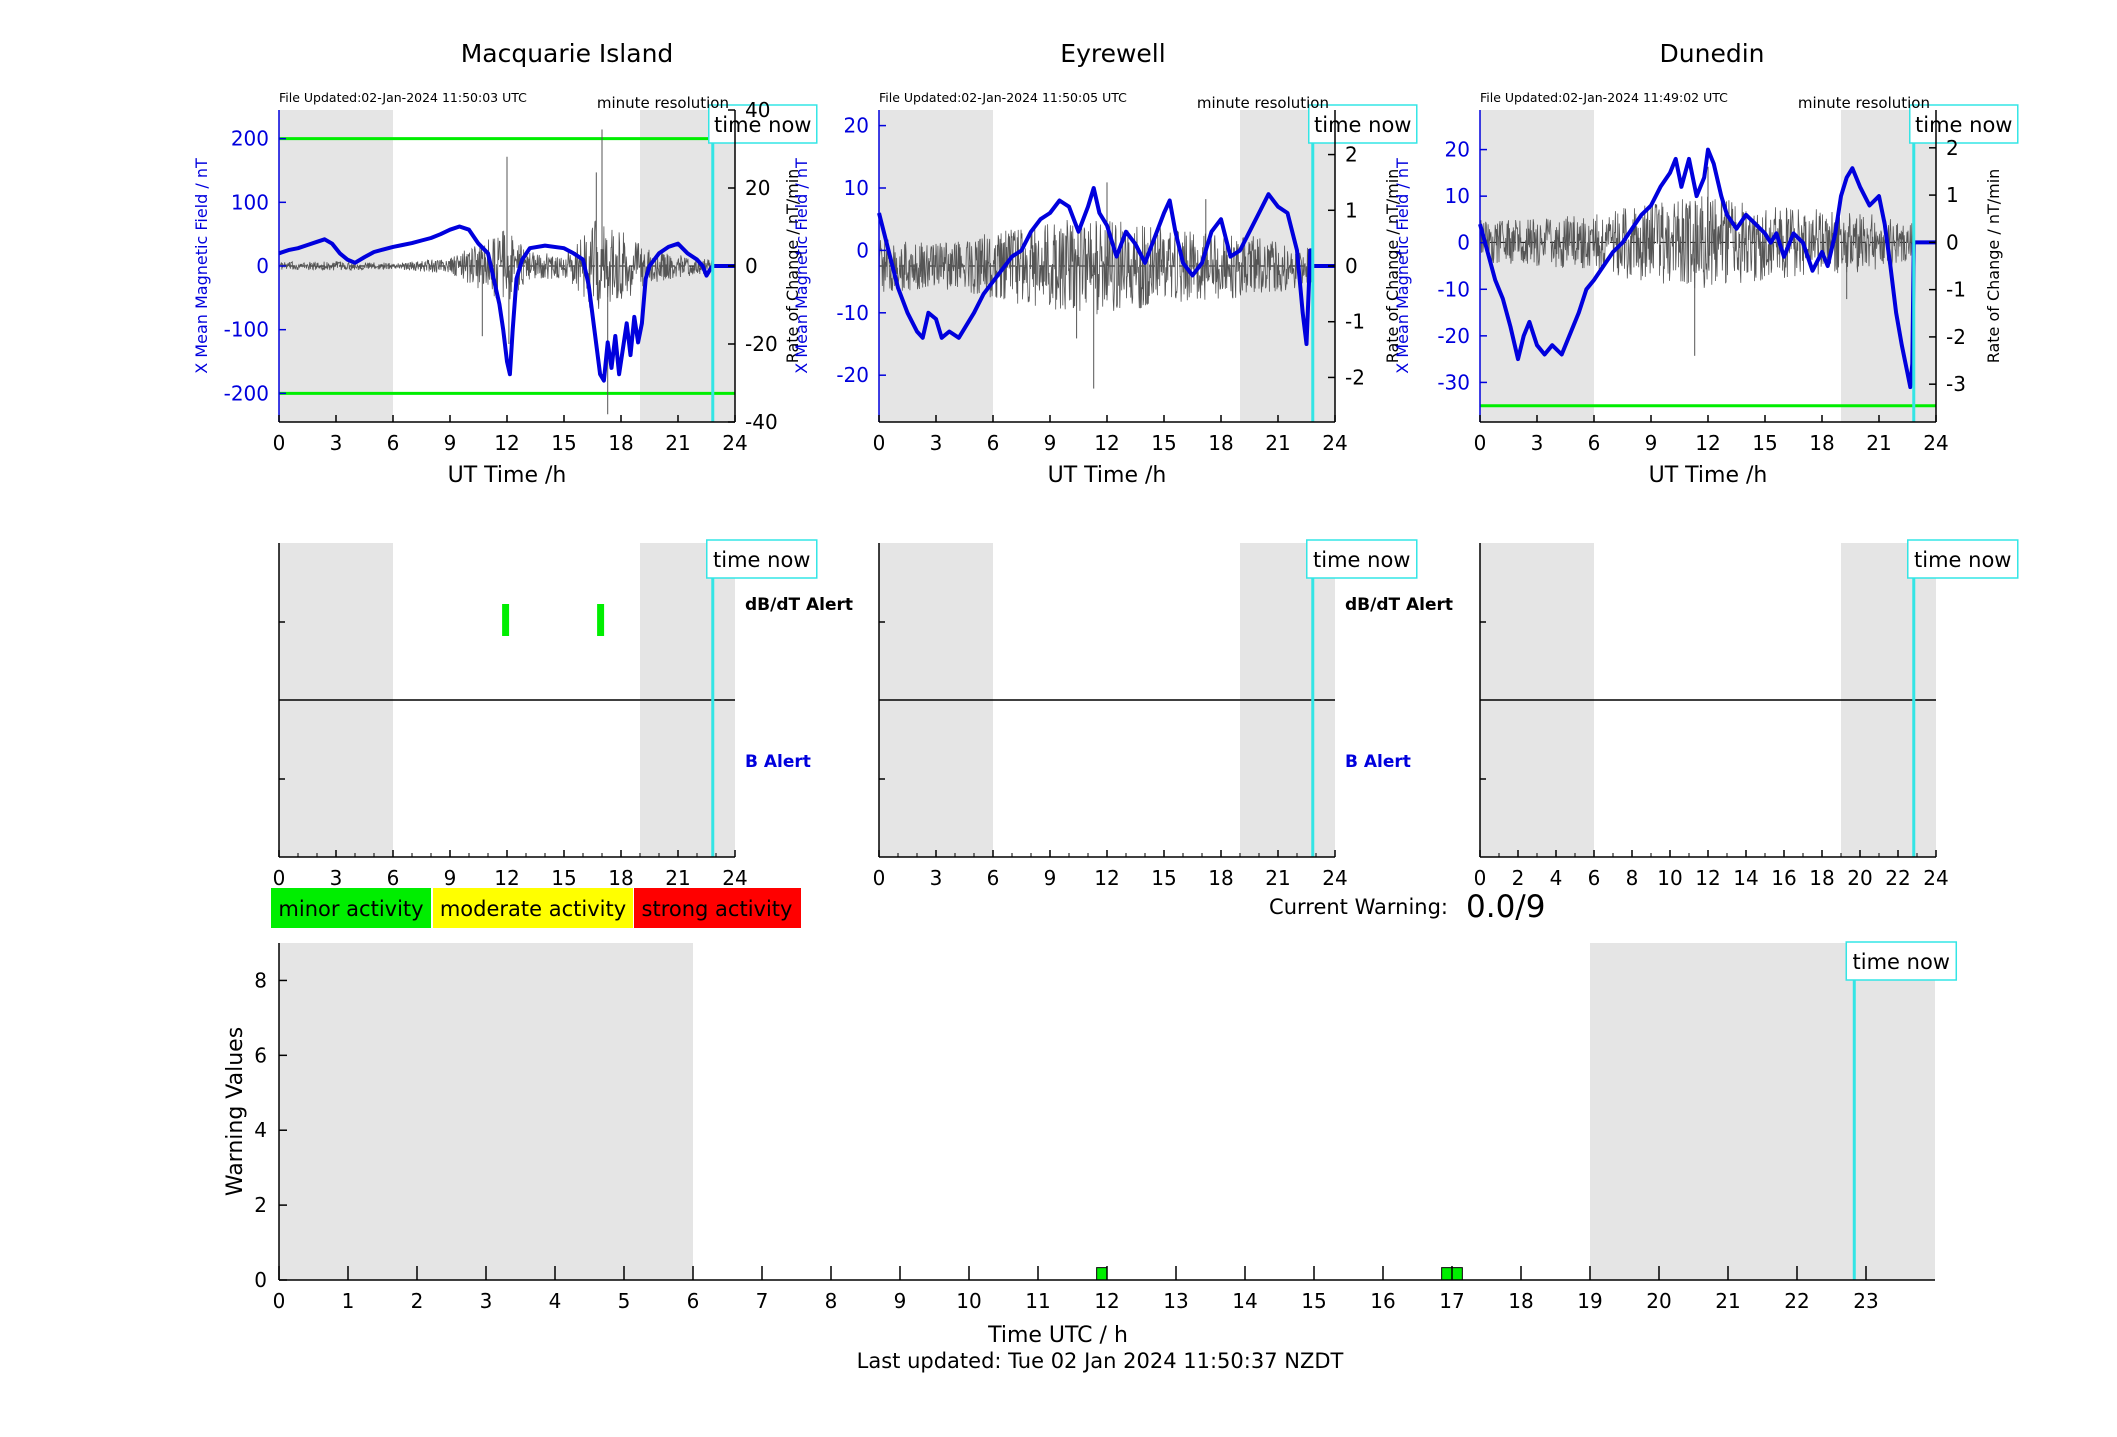  What do you see at coordinates (601, 620) in the screenshot?
I see `dbdt-alert-mark` at bounding box center [601, 620].